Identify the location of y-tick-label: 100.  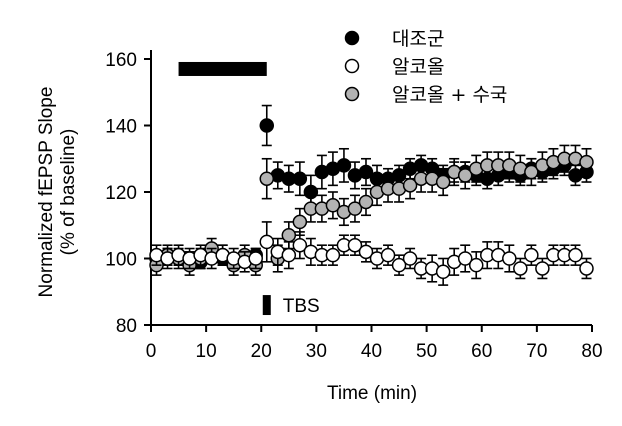
(121, 260).